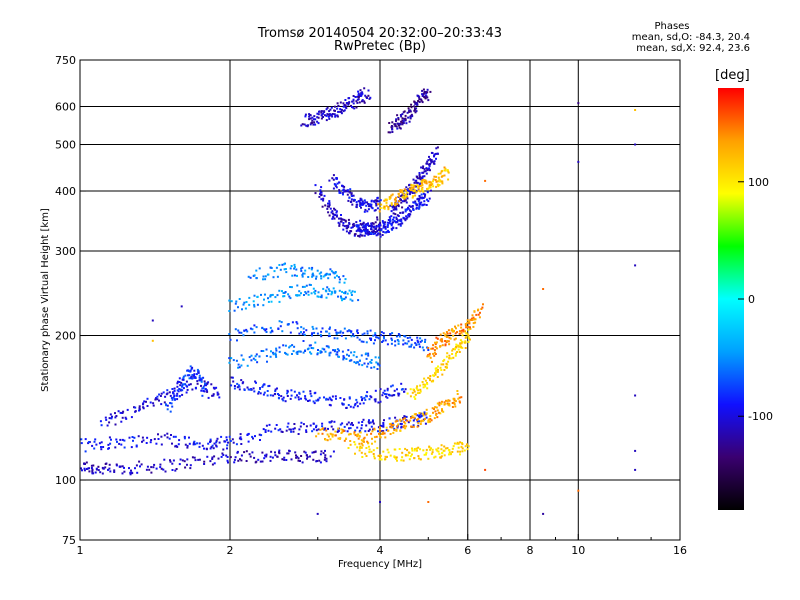  What do you see at coordinates (69, 540) in the screenshot?
I see `y-tick-label: 75` at bounding box center [69, 540].